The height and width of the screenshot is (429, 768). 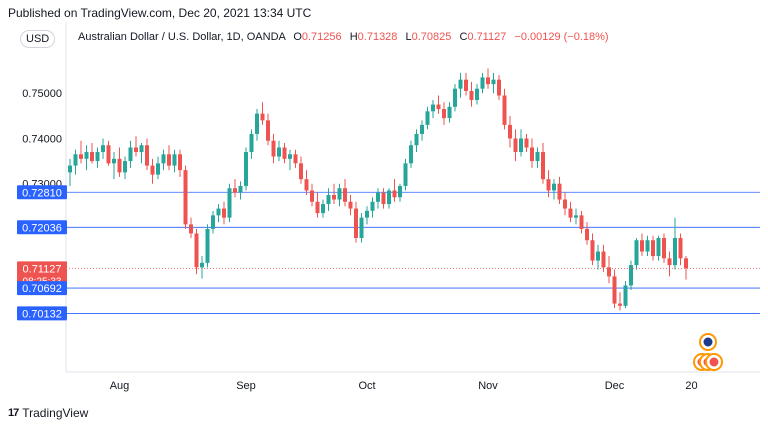 What do you see at coordinates (42, 269) in the screenshot?
I see `price-tag-label: 0.71127` at bounding box center [42, 269].